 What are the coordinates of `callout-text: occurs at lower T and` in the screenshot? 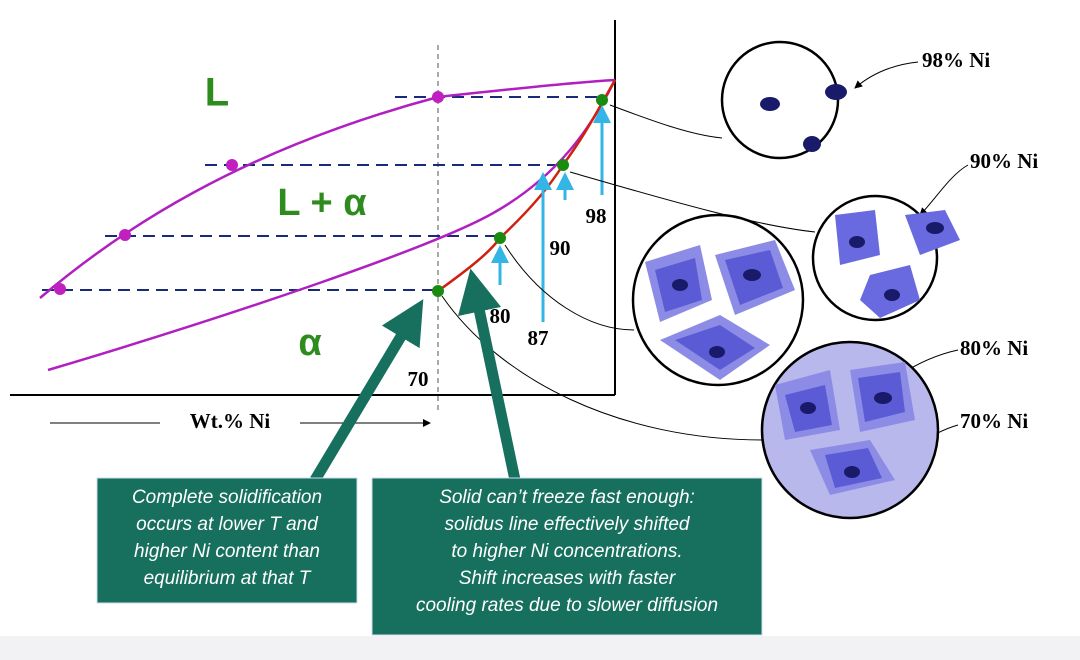 It's located at (227, 524).